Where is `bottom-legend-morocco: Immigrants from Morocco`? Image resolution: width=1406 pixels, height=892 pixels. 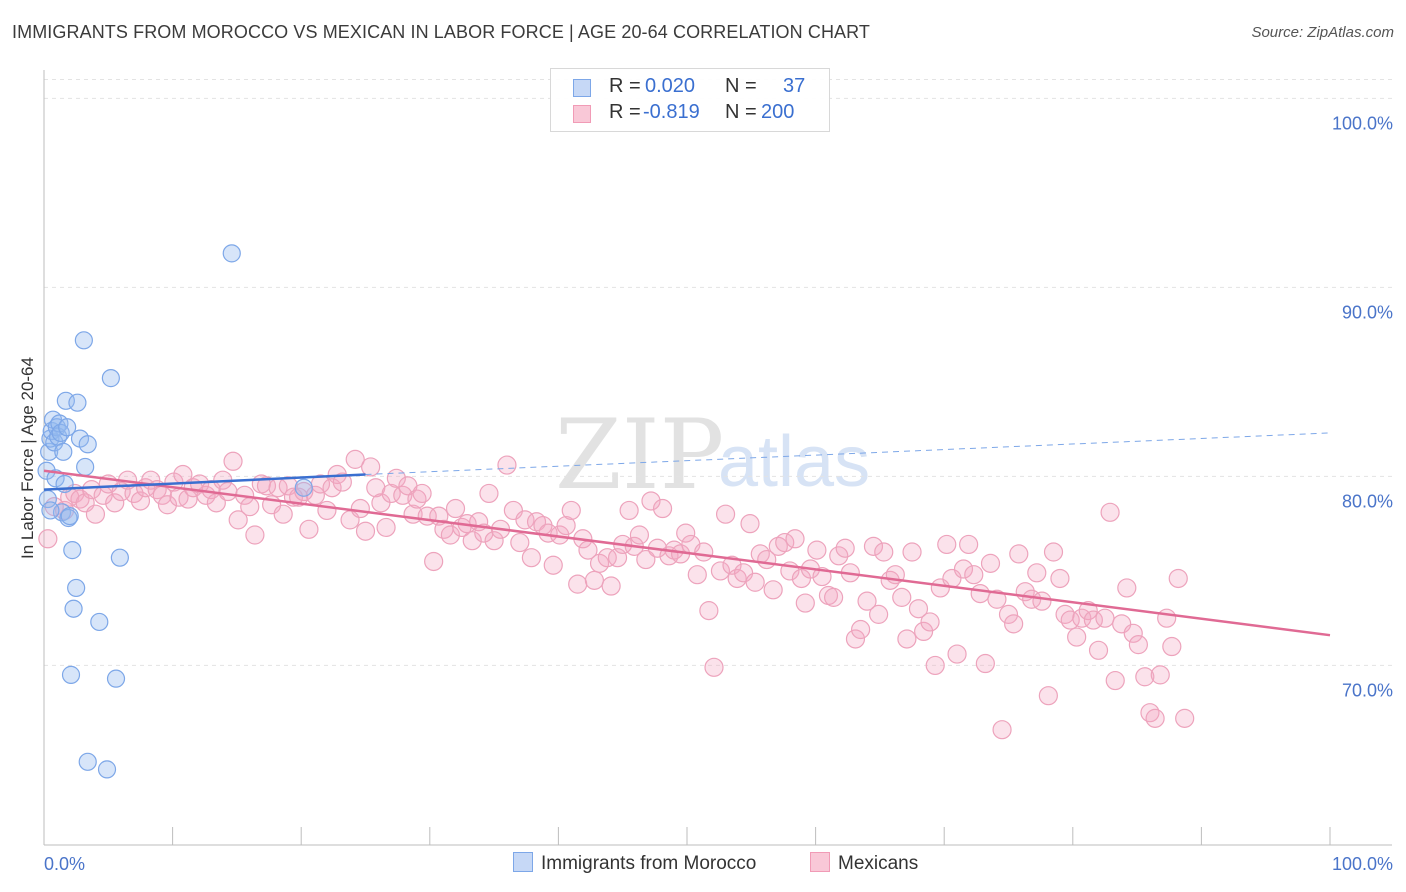 bottom-legend-morocco: Immigrants from Morocco is located at coordinates (634, 863).